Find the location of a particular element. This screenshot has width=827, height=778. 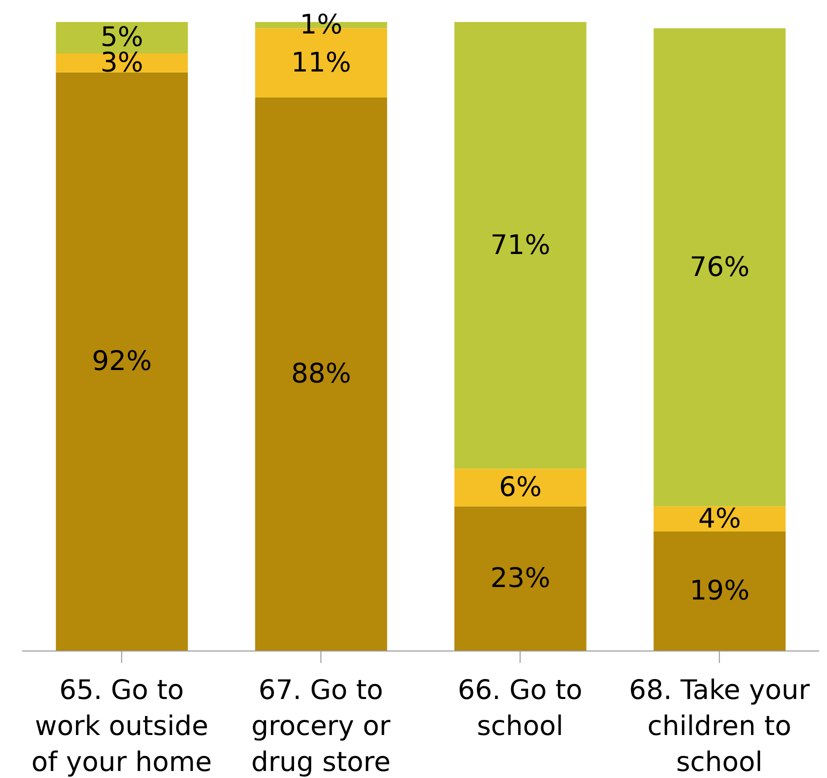

data-label: 71% is located at coordinates (520, 245).